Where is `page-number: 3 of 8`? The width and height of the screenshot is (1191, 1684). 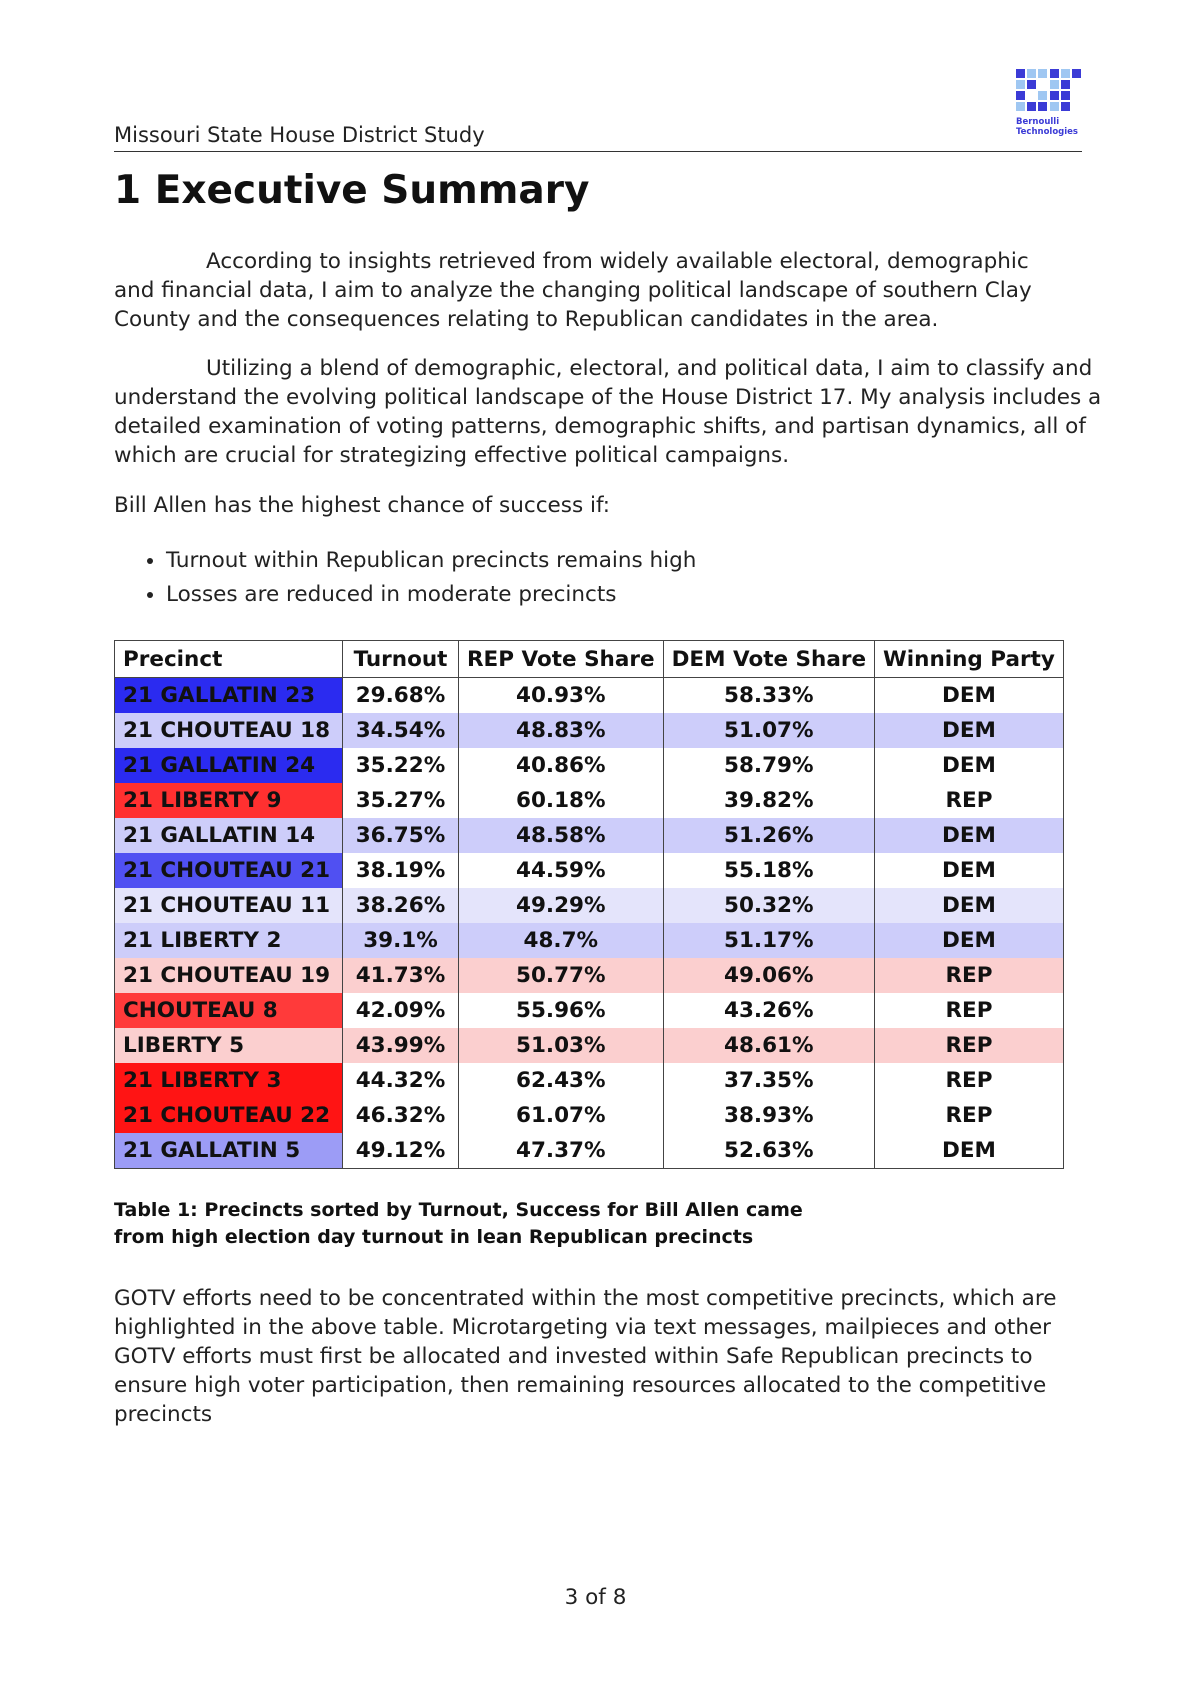
page-number: 3 of 8 is located at coordinates (595, 1597).